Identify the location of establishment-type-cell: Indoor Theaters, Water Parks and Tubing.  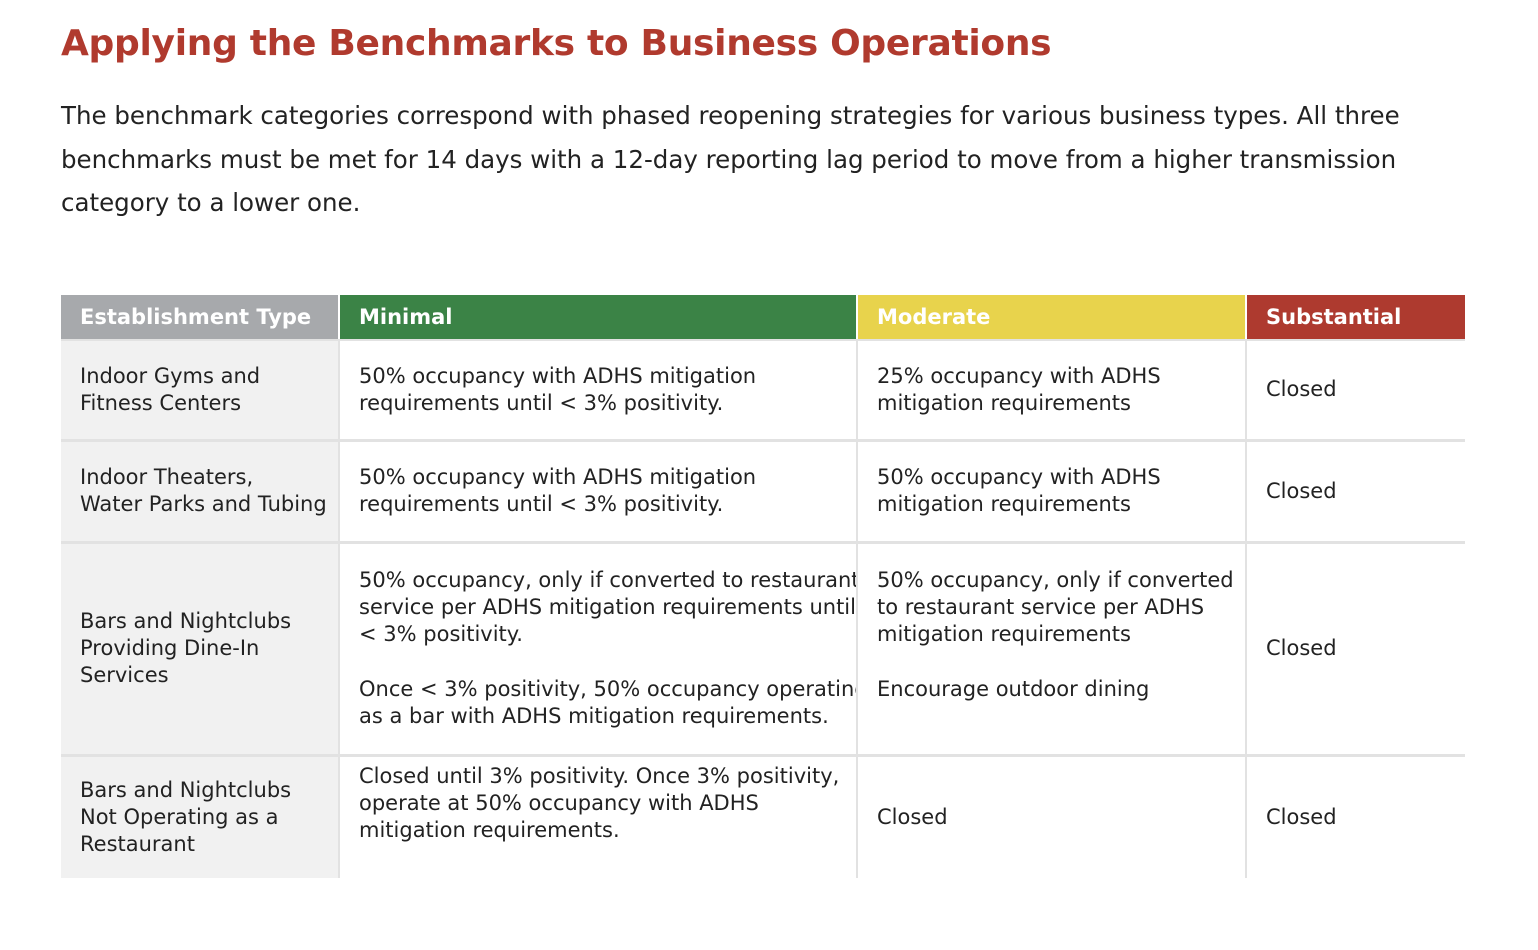
(200, 492).